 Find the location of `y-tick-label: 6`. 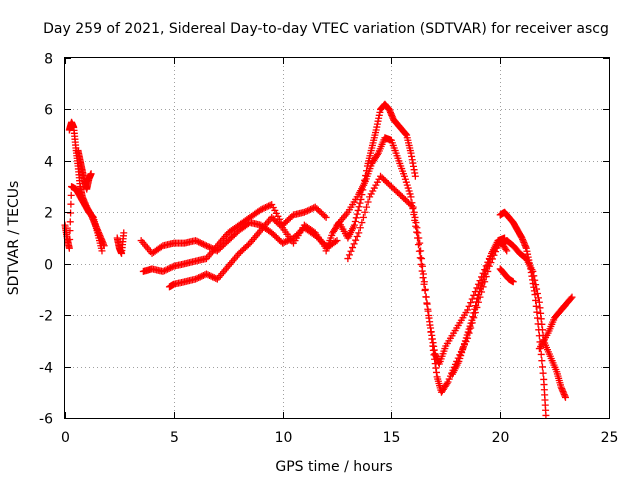

y-tick-label: 6 is located at coordinates (48, 111).